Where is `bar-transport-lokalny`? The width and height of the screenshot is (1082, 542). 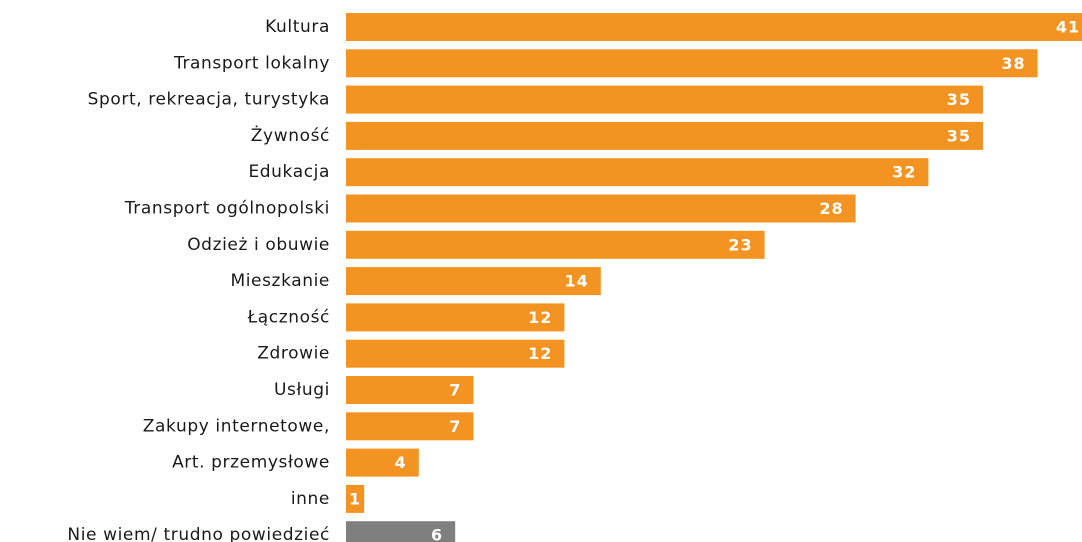 bar-transport-lokalny is located at coordinates (692, 63).